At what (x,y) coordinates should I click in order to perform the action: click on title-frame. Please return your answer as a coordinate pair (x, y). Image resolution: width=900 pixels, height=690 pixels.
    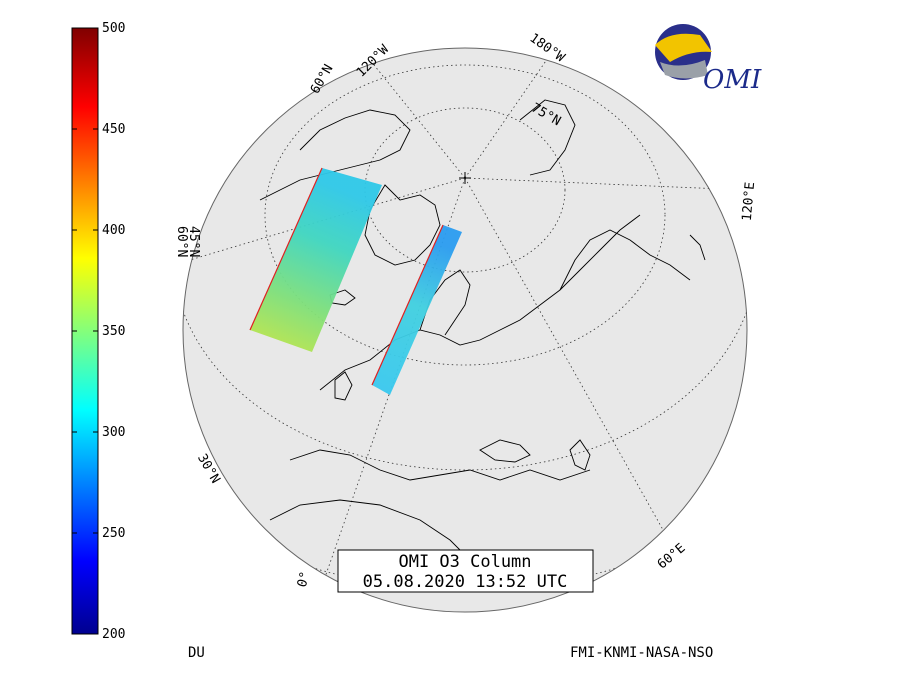
    Looking at the image, I should click on (465, 571).